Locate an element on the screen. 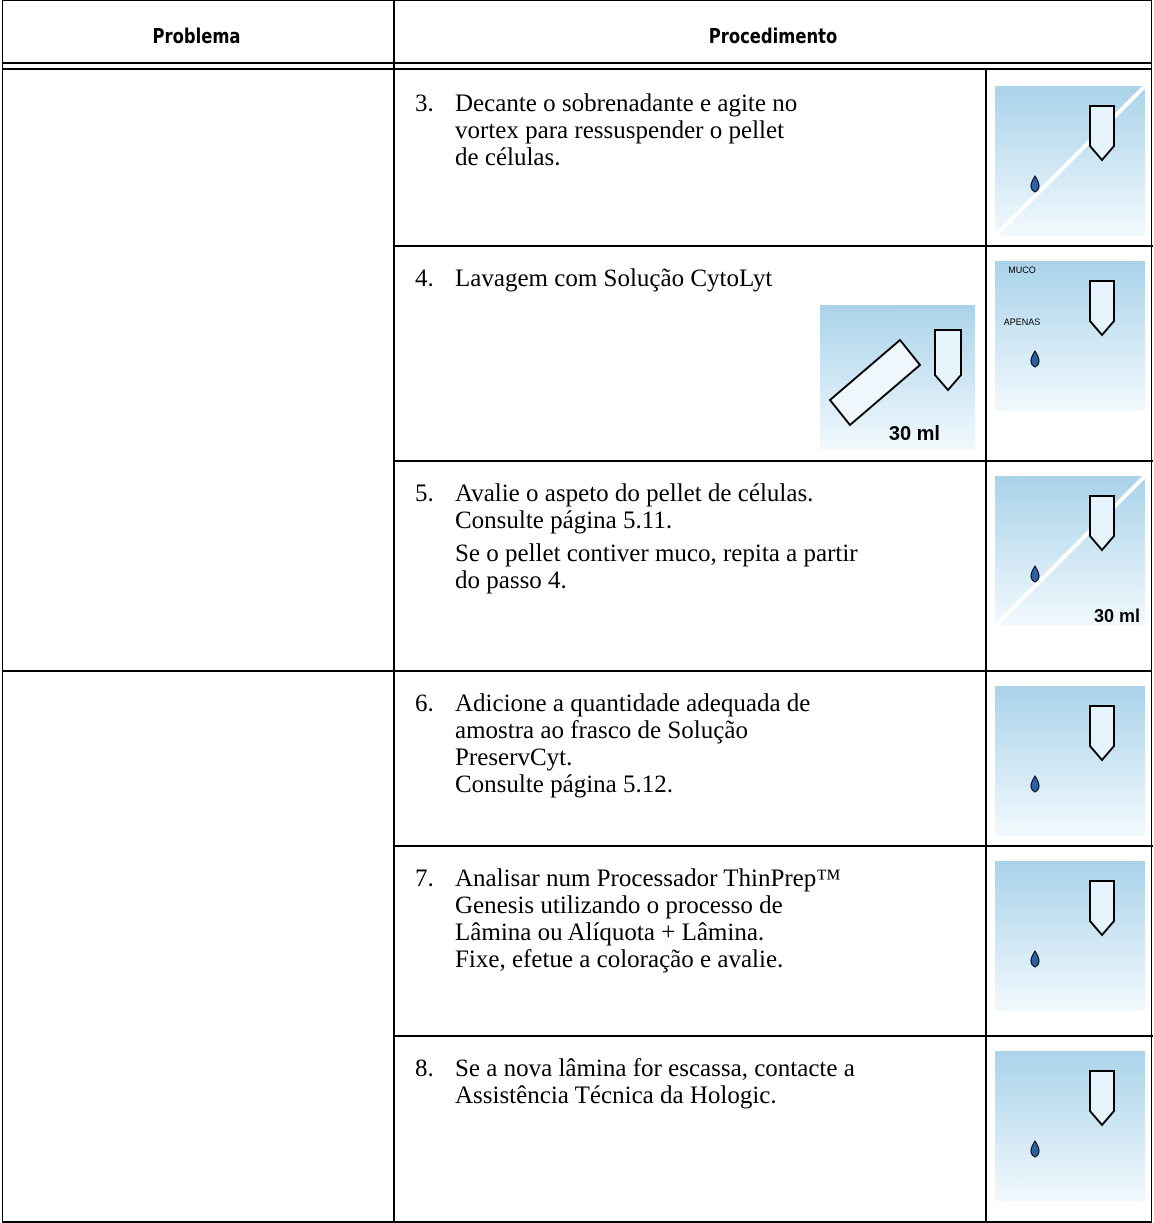 This screenshot has width=1154, height=1223. step-text: Consulte página 5.11. is located at coordinates (564, 520).